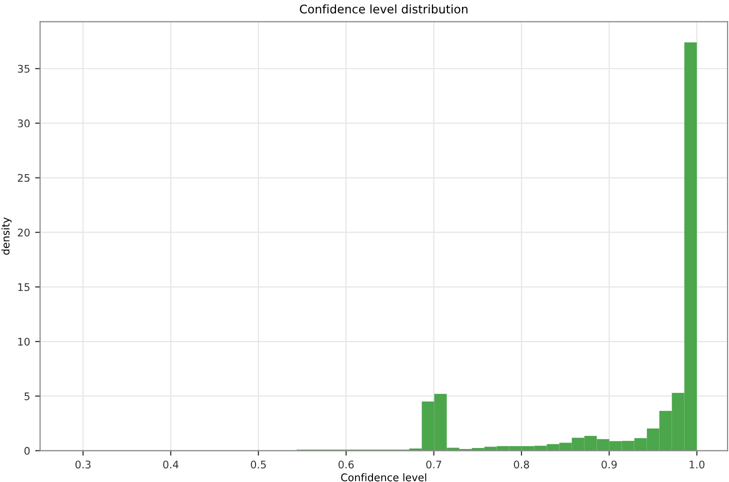  I want to click on x-tick-label: 0.7, so click(434, 464).